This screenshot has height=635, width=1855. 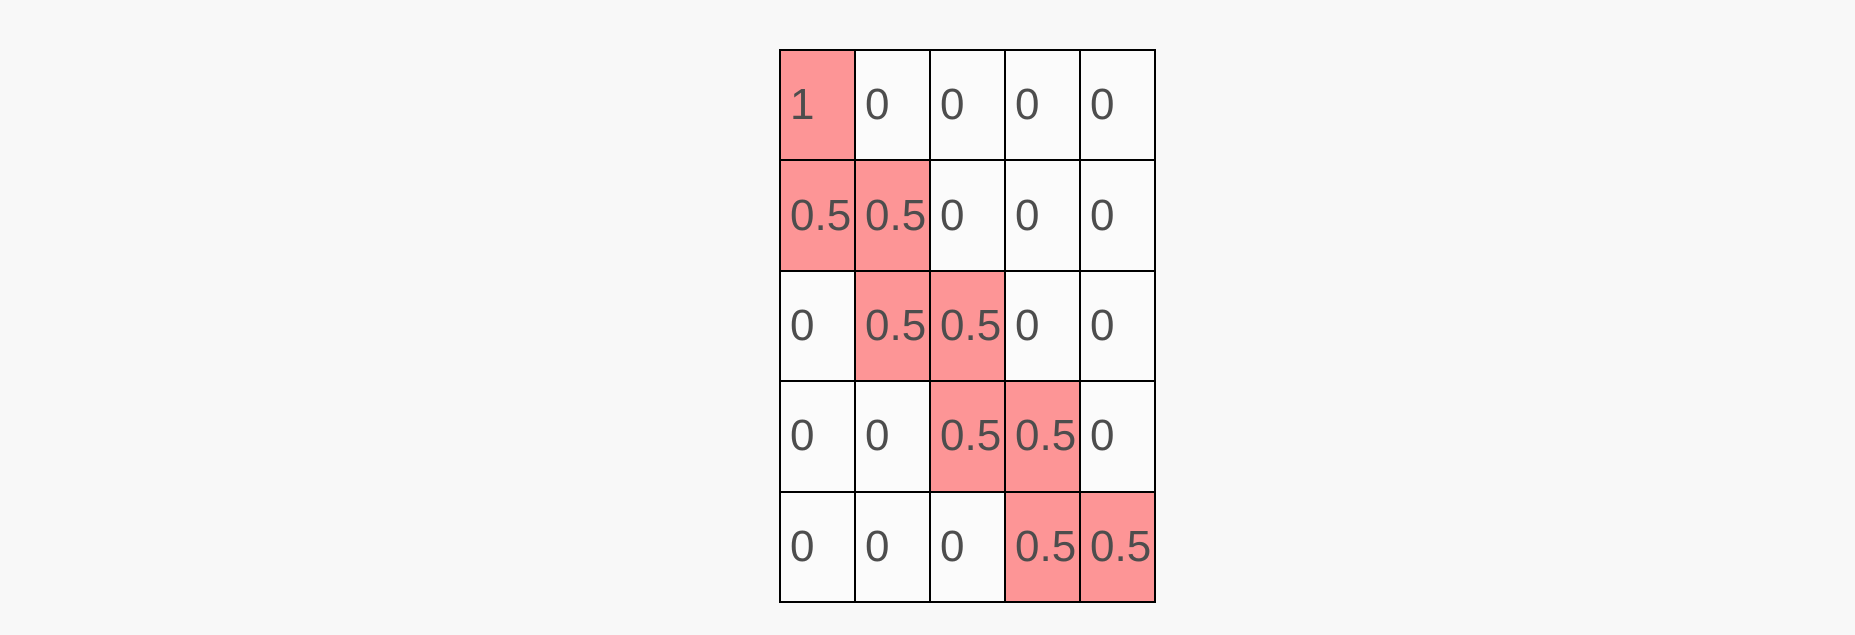 What do you see at coordinates (892, 105) in the screenshot?
I see `matrix-cell-r1c2: 0` at bounding box center [892, 105].